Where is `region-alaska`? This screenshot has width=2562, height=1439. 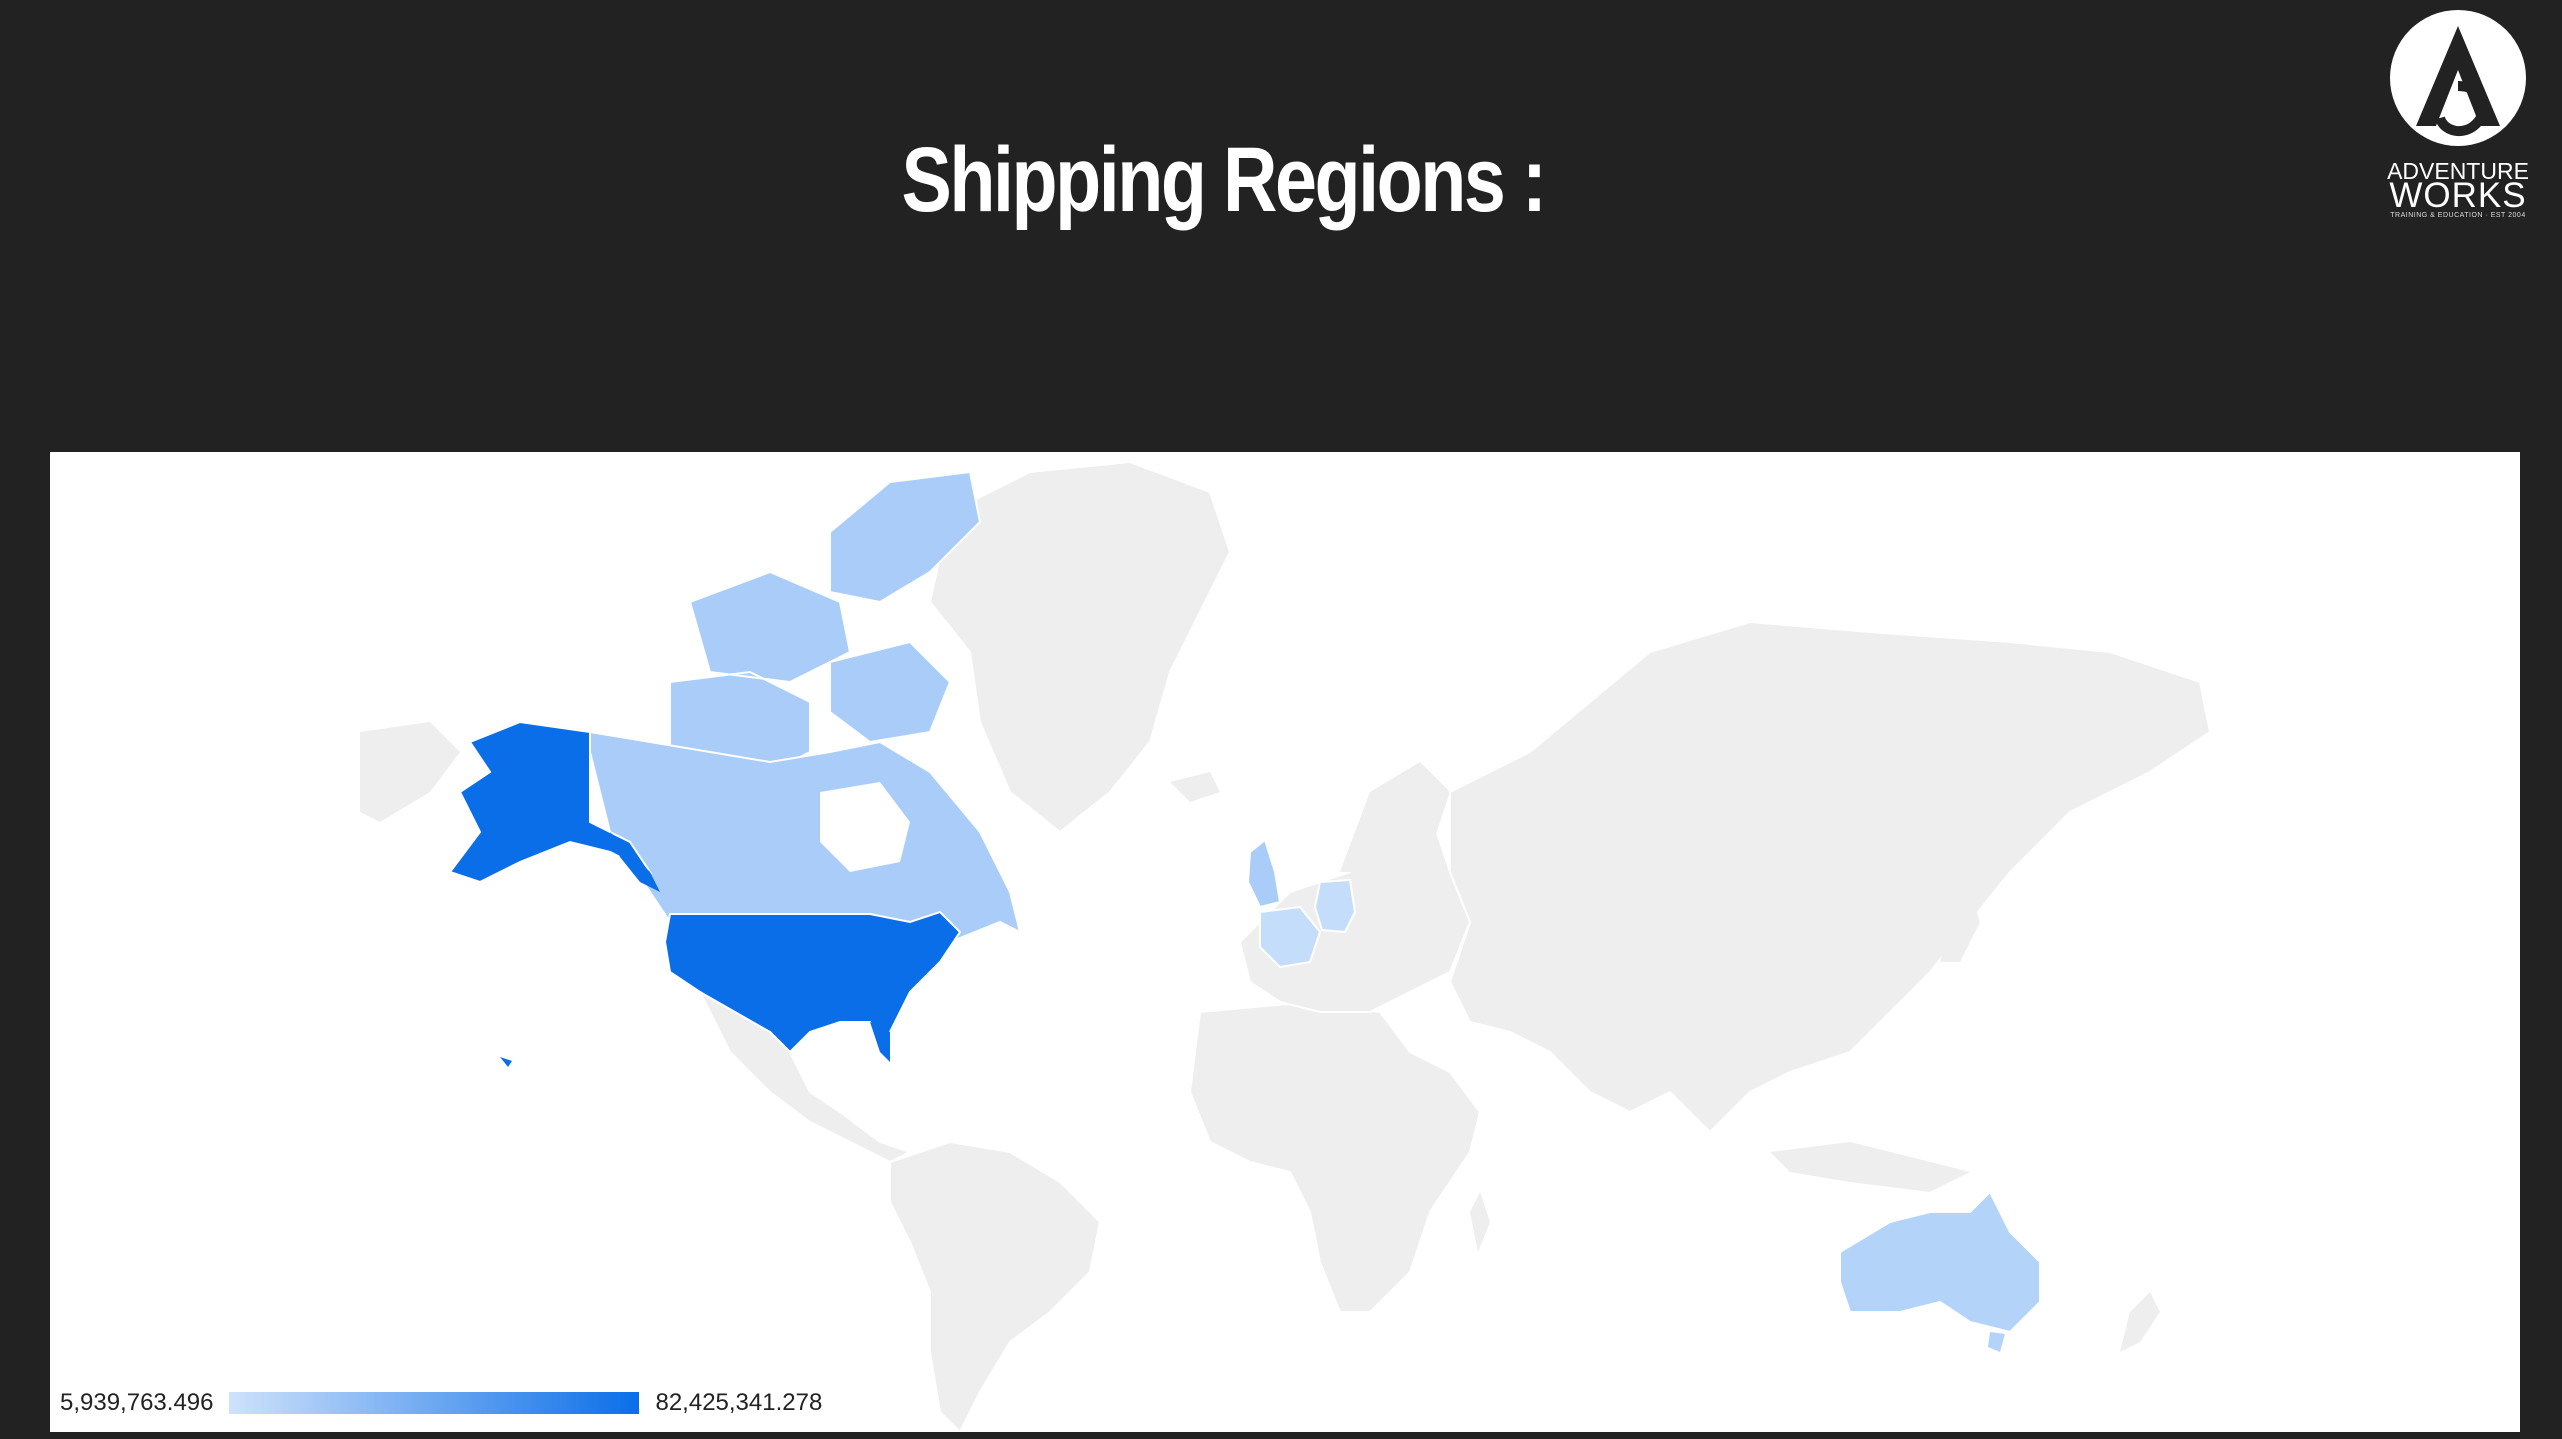
region-alaska is located at coordinates (550, 802).